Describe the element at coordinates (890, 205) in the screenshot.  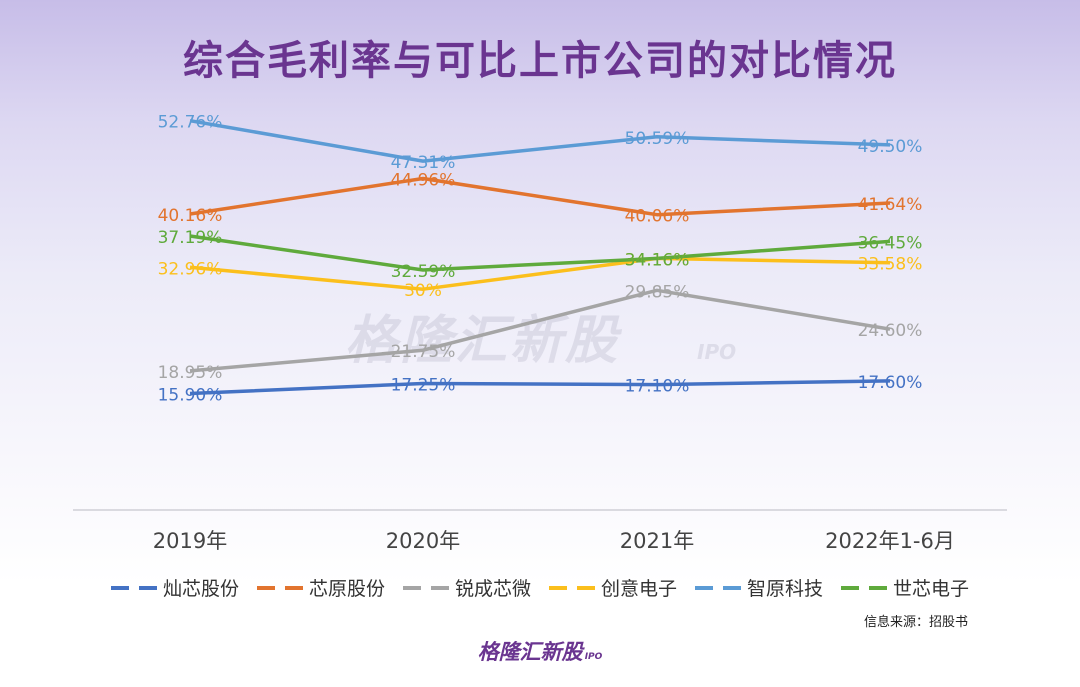
I see `data-label: 41.64%` at that location.